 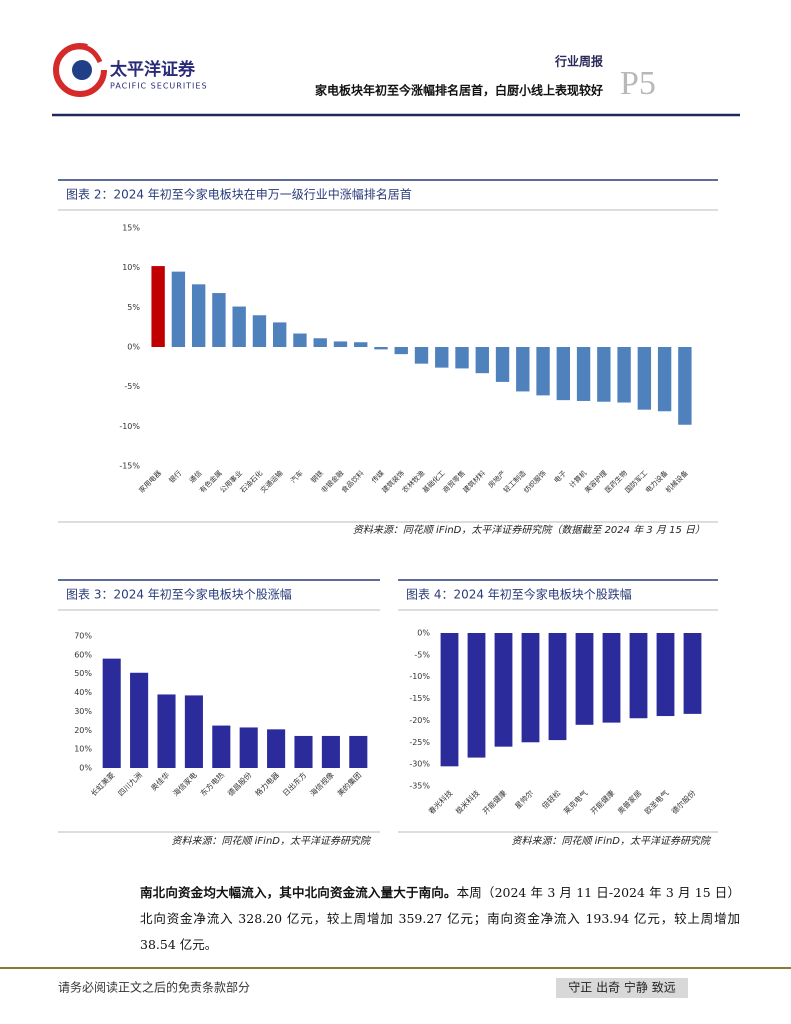 What do you see at coordinates (154, 987) in the screenshot?
I see `disclaimer: 请务必阅读正文之后的免责条款部分` at bounding box center [154, 987].